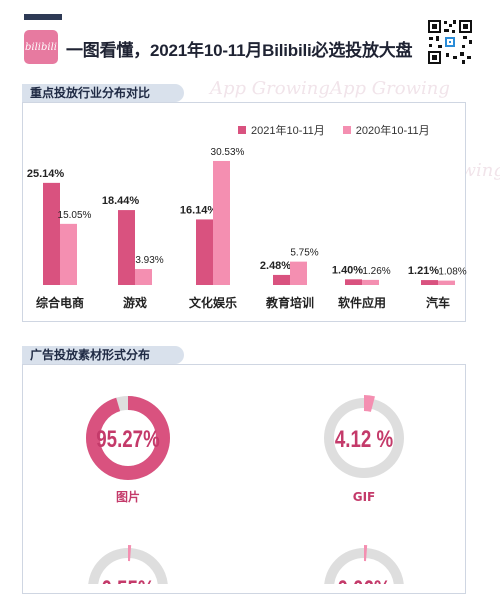  What do you see at coordinates (288, 131) in the screenshot?
I see `legend-label-2021: 2021年10-11月` at bounding box center [288, 131].